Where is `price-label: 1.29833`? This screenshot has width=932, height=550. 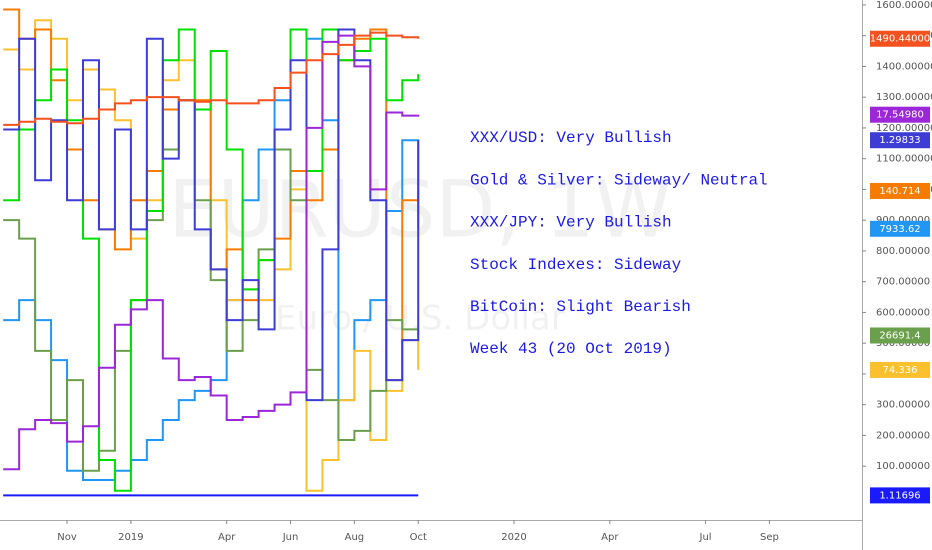 price-label: 1.29833 is located at coordinates (899, 140).